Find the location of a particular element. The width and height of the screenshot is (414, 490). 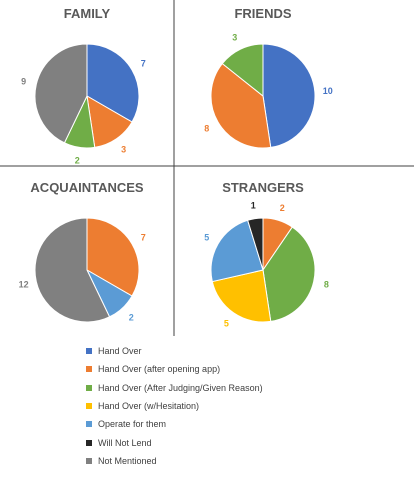

family-label-hand-over: 7 is located at coordinates (143, 64).